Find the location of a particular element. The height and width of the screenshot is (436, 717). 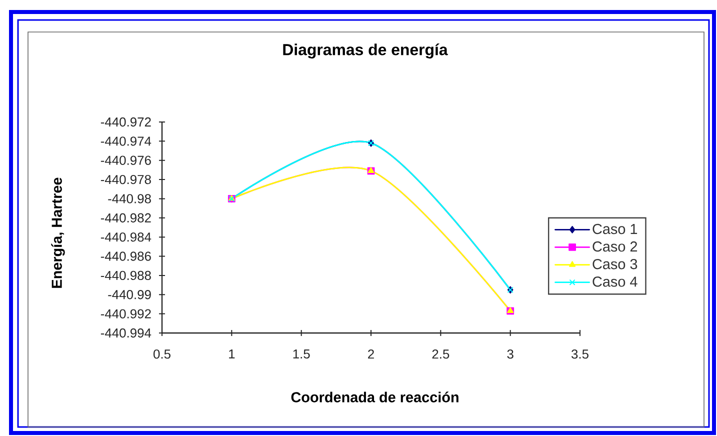

legend-label: Caso 4 is located at coordinates (615, 281).